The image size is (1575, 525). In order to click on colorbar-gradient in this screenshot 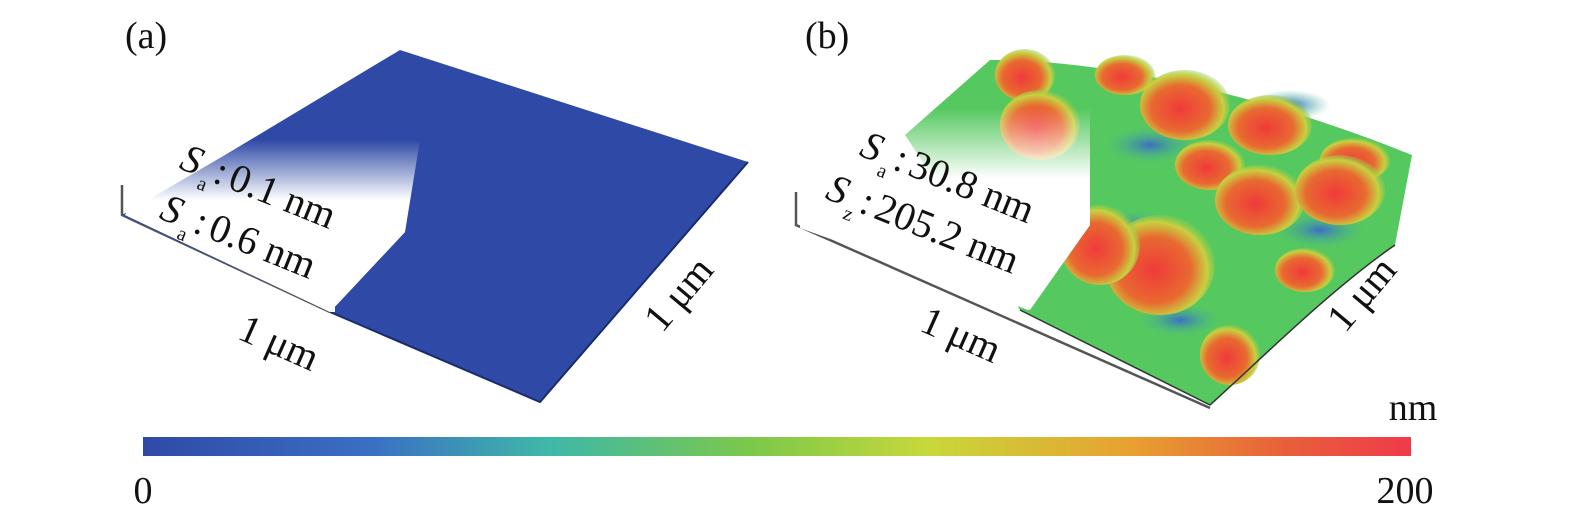, I will do `click(777, 446)`.